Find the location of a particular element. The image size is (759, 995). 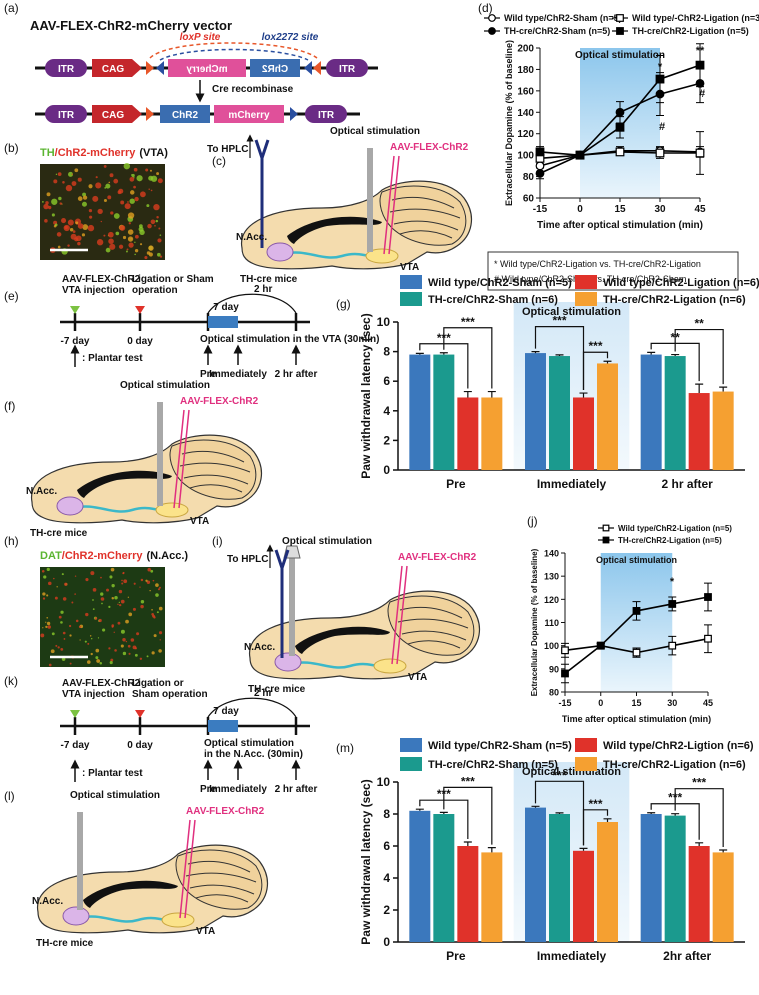

injection-label: VTA injection is located at coordinates (93, 290).